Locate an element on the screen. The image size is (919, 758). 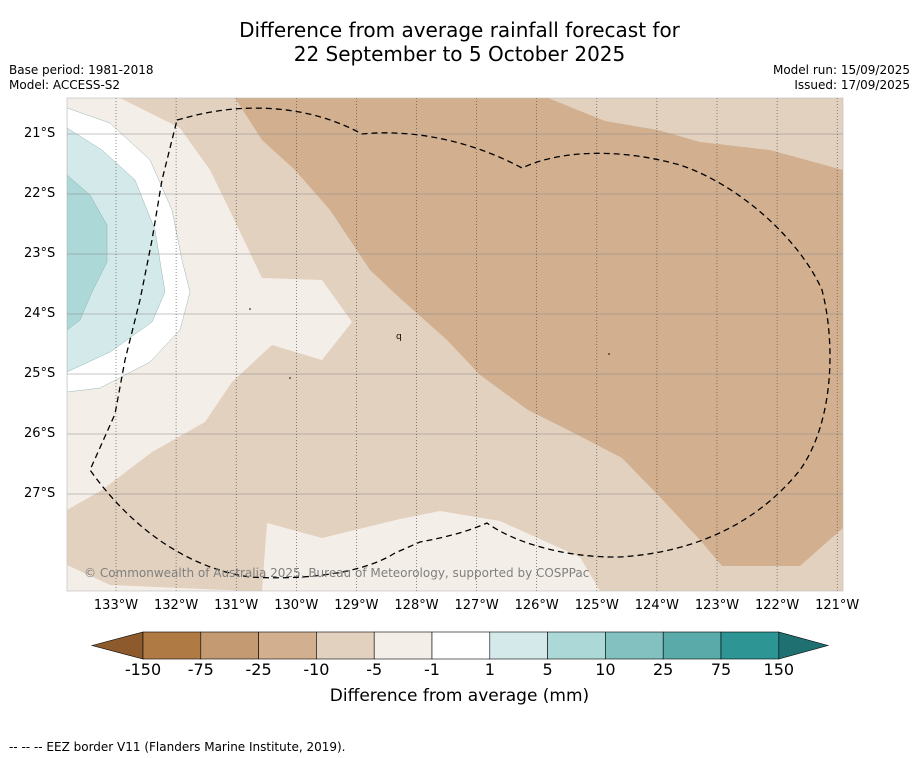
colorbar-tick-label: -150 is located at coordinates (143, 669).